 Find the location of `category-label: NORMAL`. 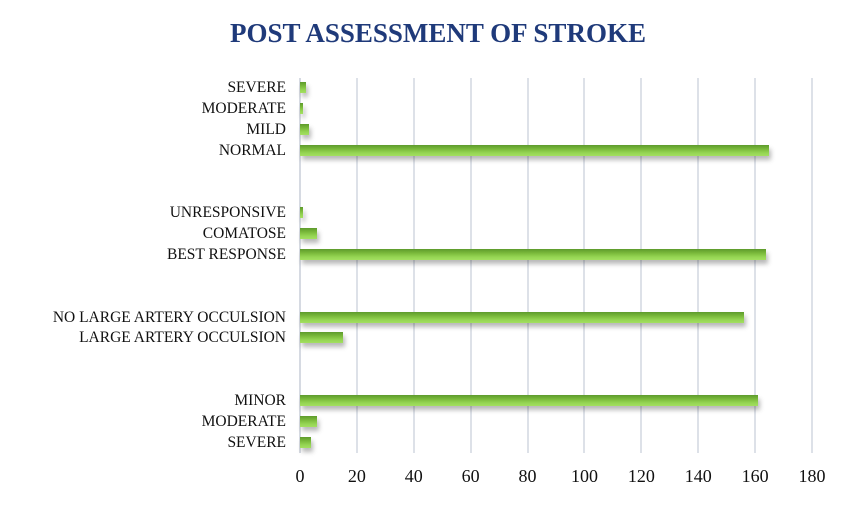

category-label: NORMAL is located at coordinates (252, 150).